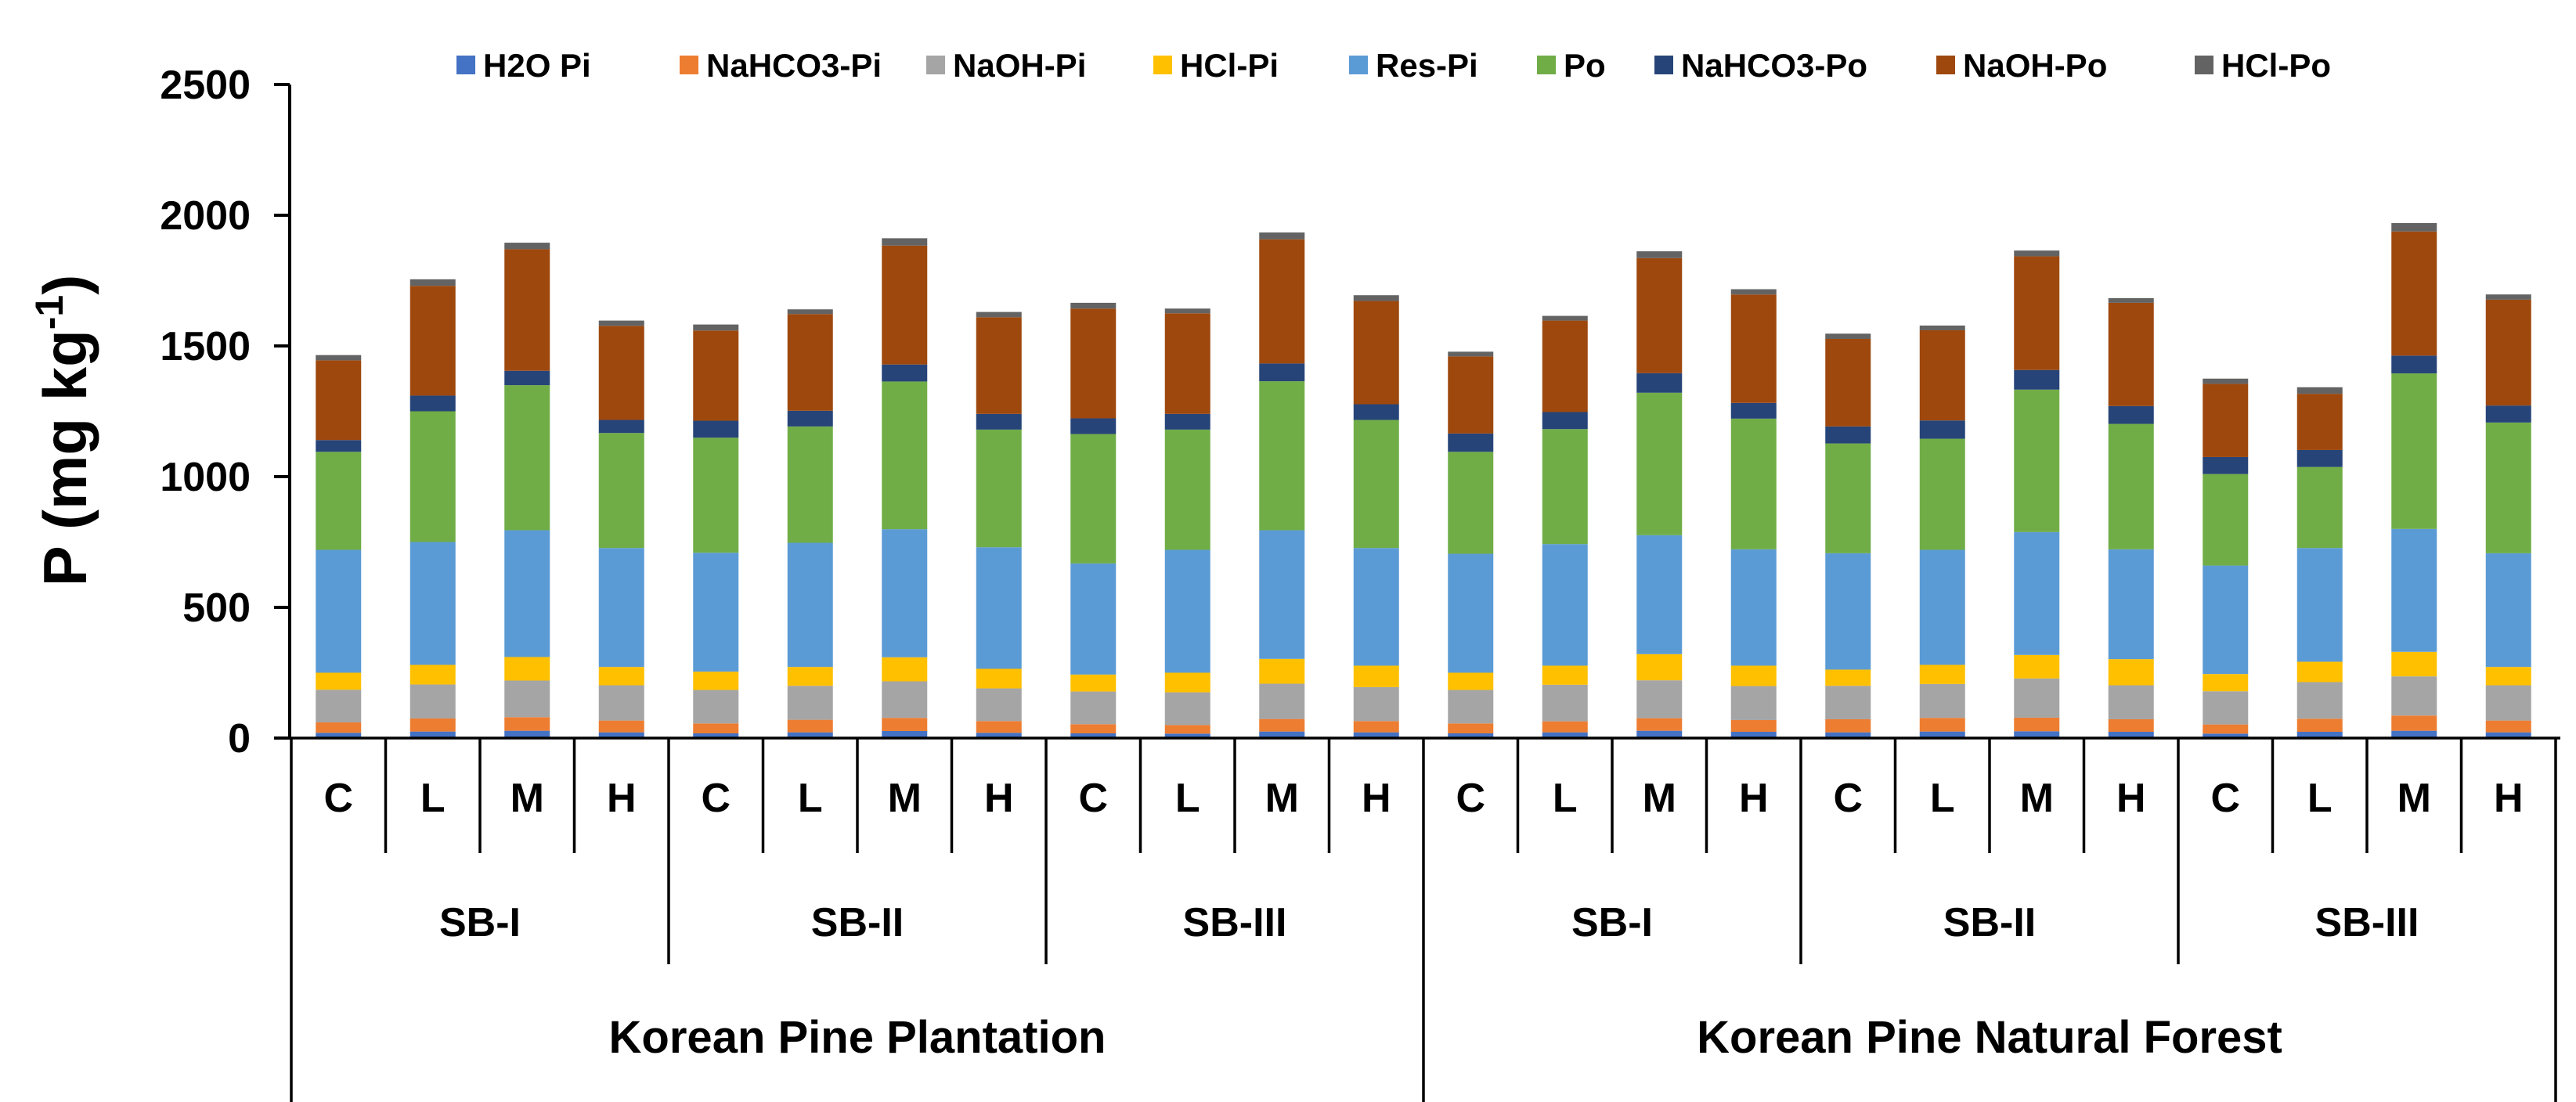 This screenshot has height=1102, width=2576. I want to click on legend-label: NaOH-Pi, so click(1019, 66).